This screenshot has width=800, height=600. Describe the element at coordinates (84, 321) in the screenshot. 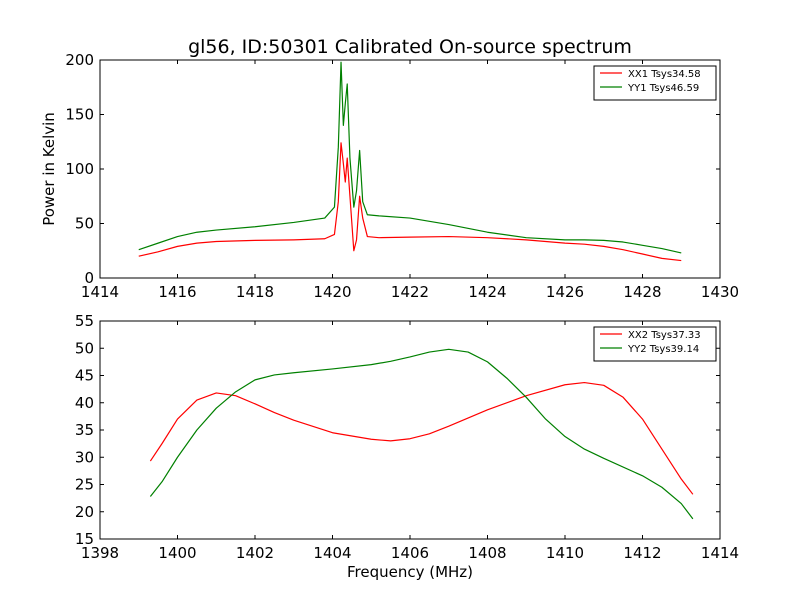

I see `y-tick-label: 55` at that location.